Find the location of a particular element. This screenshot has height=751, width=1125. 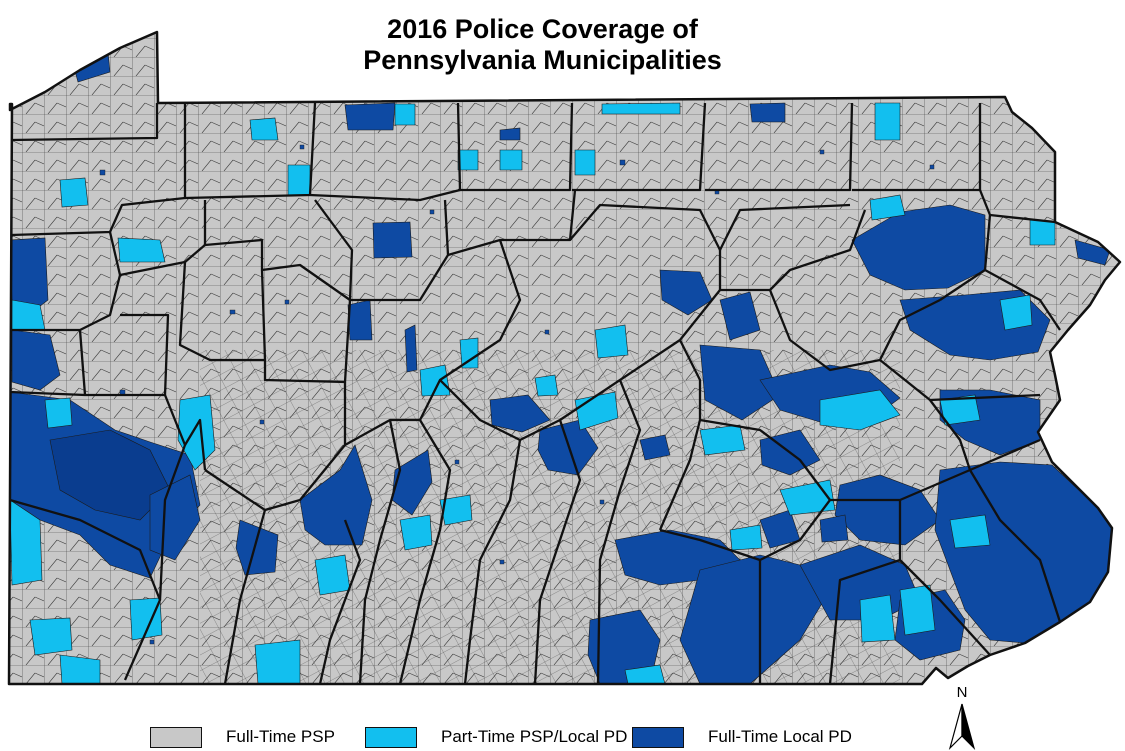

legend-label-full-time-local: Full-Time Local PD is located at coordinates (780, 736).